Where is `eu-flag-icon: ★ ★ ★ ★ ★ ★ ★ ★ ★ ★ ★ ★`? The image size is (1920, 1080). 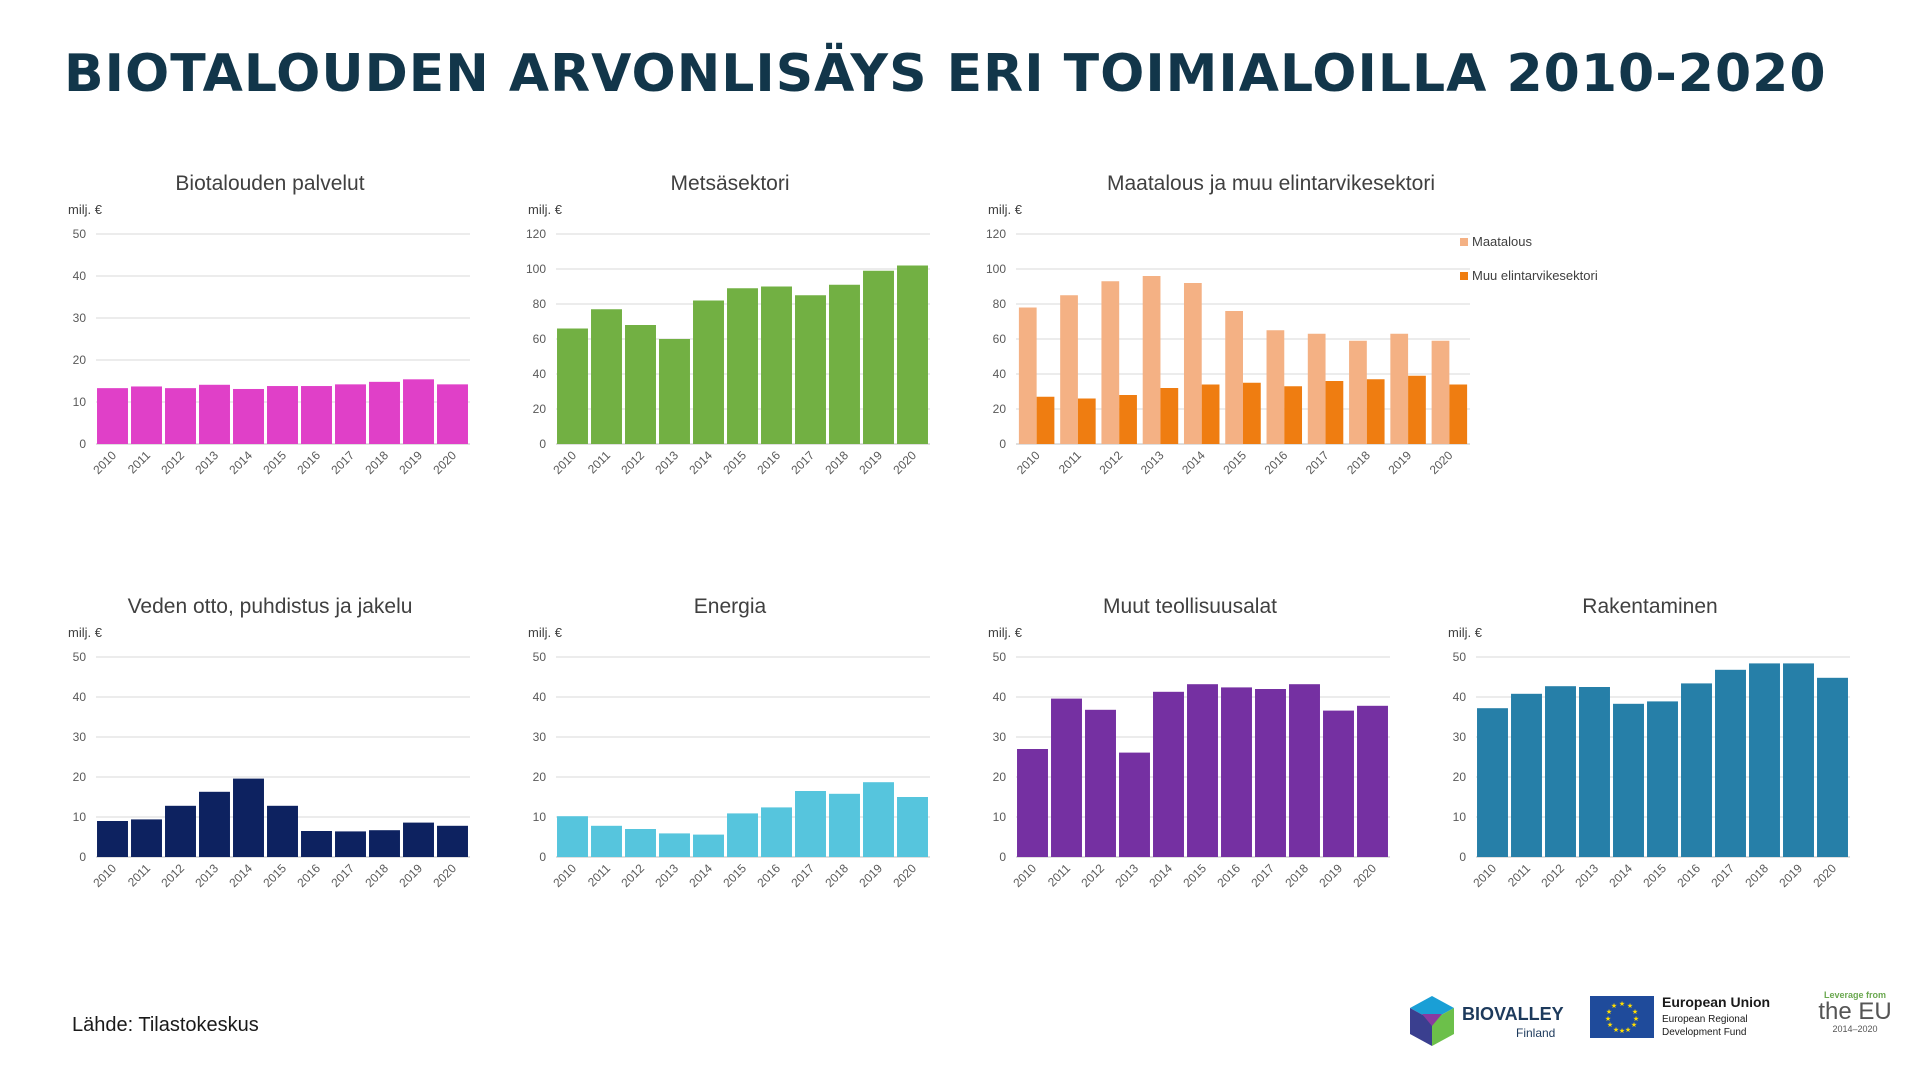 eu-flag-icon: ★ ★ ★ ★ ★ ★ ★ ★ ★ ★ ★ ★ is located at coordinates (1622, 1017).